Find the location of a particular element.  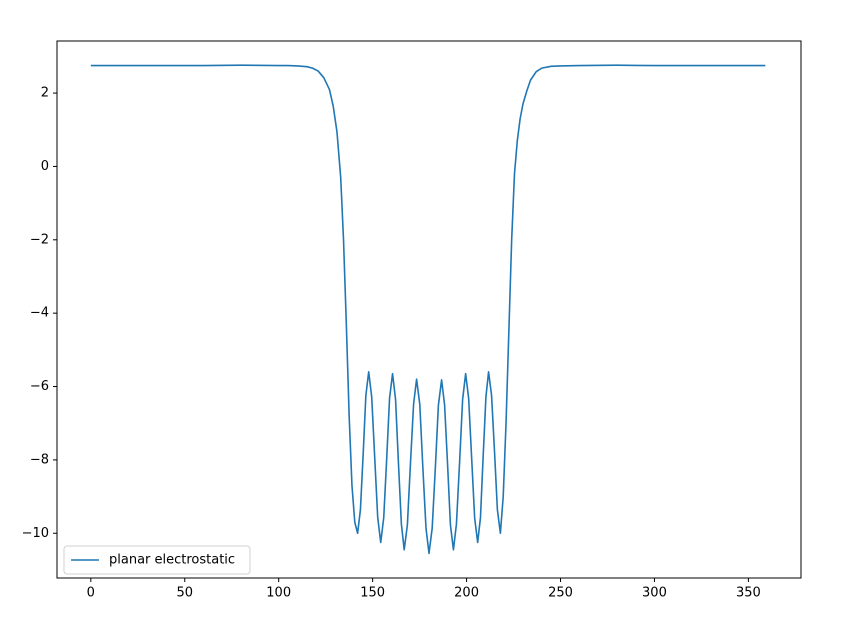

x-tick-label: 250 is located at coordinates (560, 593).